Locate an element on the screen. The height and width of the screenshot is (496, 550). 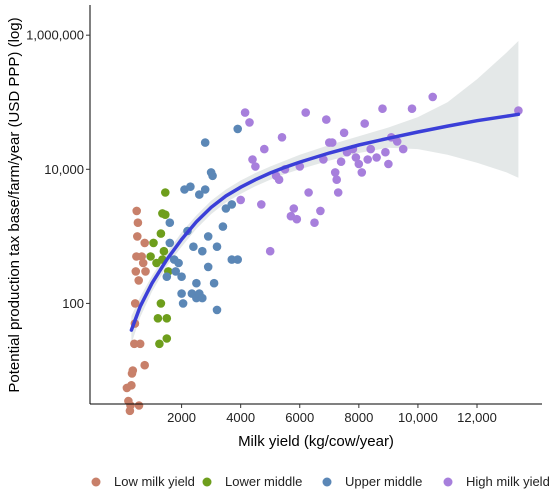
legend-label-high-milk-yield: High milk yield is located at coordinates (508, 481).